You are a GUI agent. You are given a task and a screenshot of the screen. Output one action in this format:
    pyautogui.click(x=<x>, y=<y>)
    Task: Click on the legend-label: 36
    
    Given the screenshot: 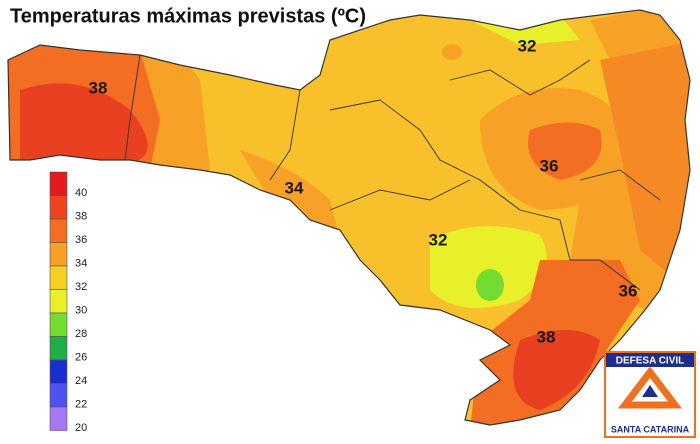 What is the action you would take?
    pyautogui.click(x=81, y=240)
    